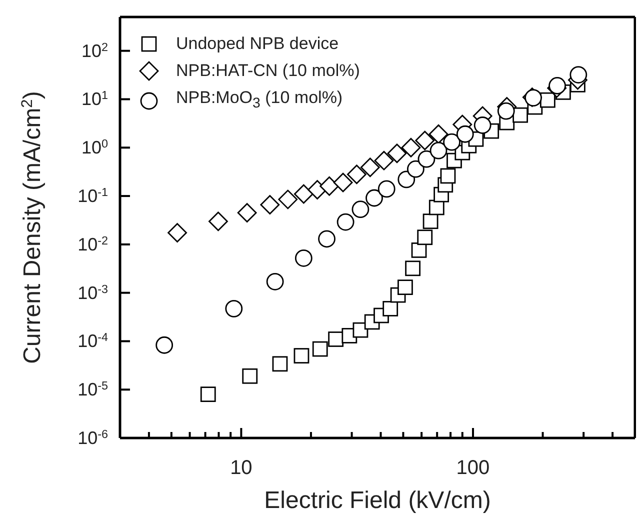 The height and width of the screenshot is (526, 641). I want to click on y-tick-label: 10$^{1}$, so click(94, 99).